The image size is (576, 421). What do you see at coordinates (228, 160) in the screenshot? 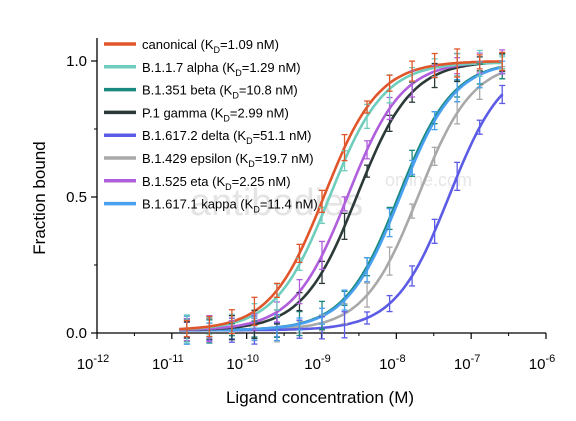
I see `legend-label: B.1.429 epsilon (KD=19.7 nM)` at bounding box center [228, 160].